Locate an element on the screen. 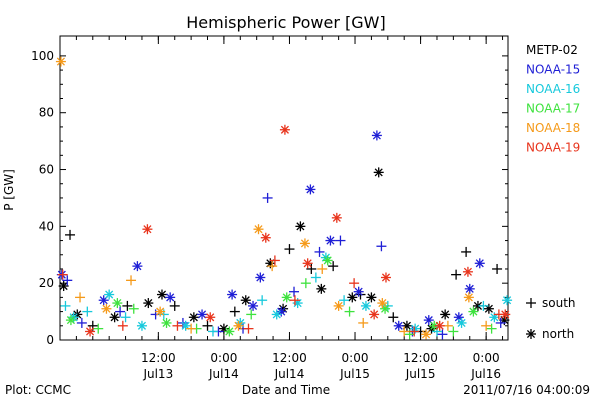 This screenshot has width=600, height=400. timestamp: 2011/07/16 04:00:09 is located at coordinates (526, 390).